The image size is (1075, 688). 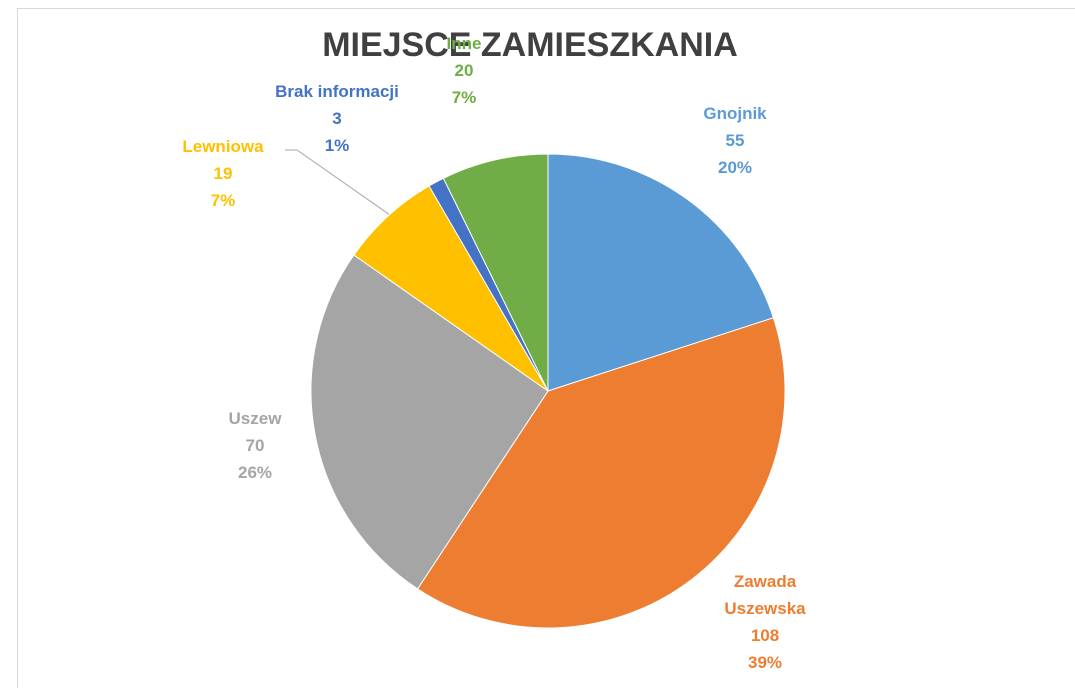 I want to click on label-name: Brak informacji, so click(x=337, y=91).